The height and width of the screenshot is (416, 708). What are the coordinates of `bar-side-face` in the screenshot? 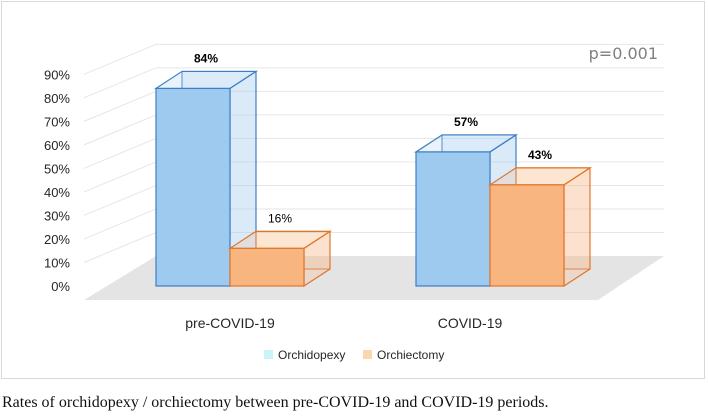 It's located at (577, 227).